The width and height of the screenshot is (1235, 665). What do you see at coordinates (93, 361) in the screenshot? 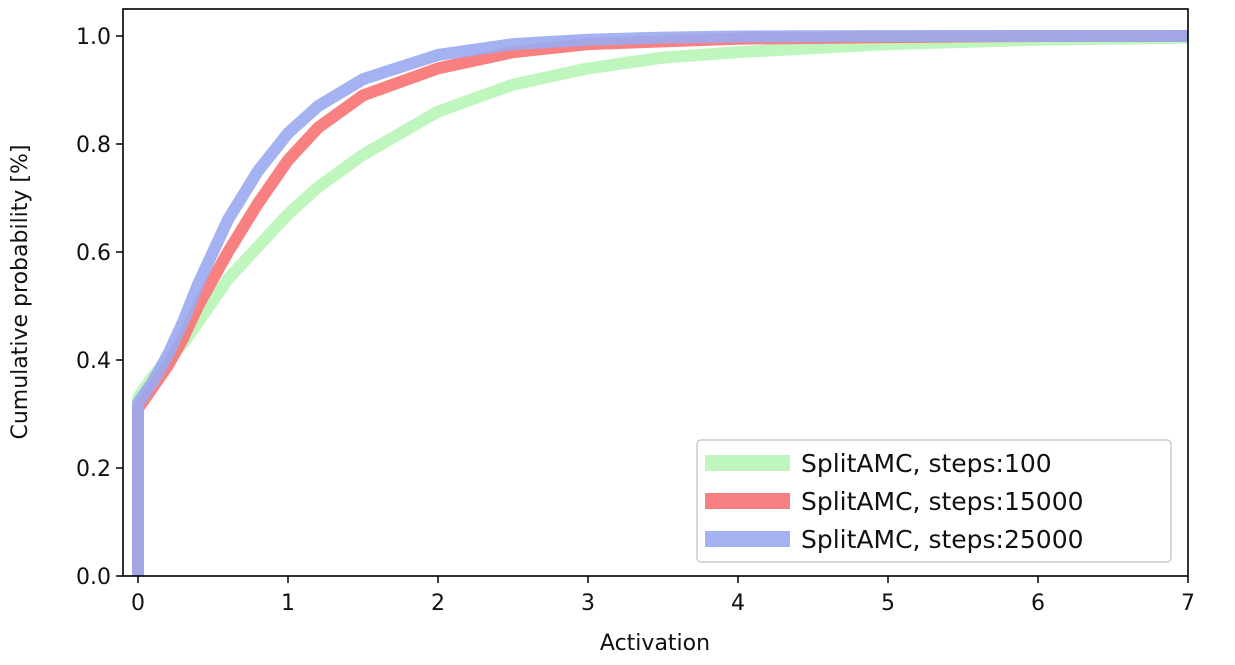
I see `y-tick-label: 0.4` at bounding box center [93, 361].